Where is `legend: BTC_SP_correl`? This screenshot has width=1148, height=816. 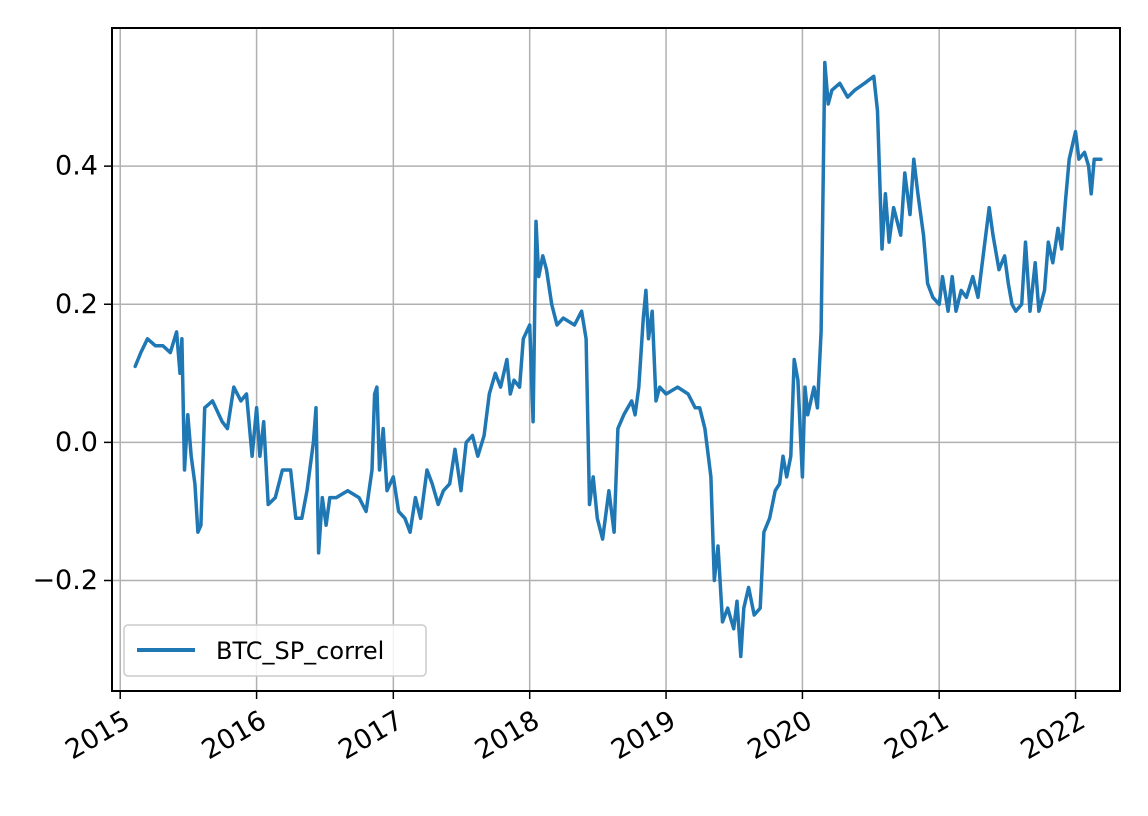 legend: BTC_SP_correl is located at coordinates (275, 650).